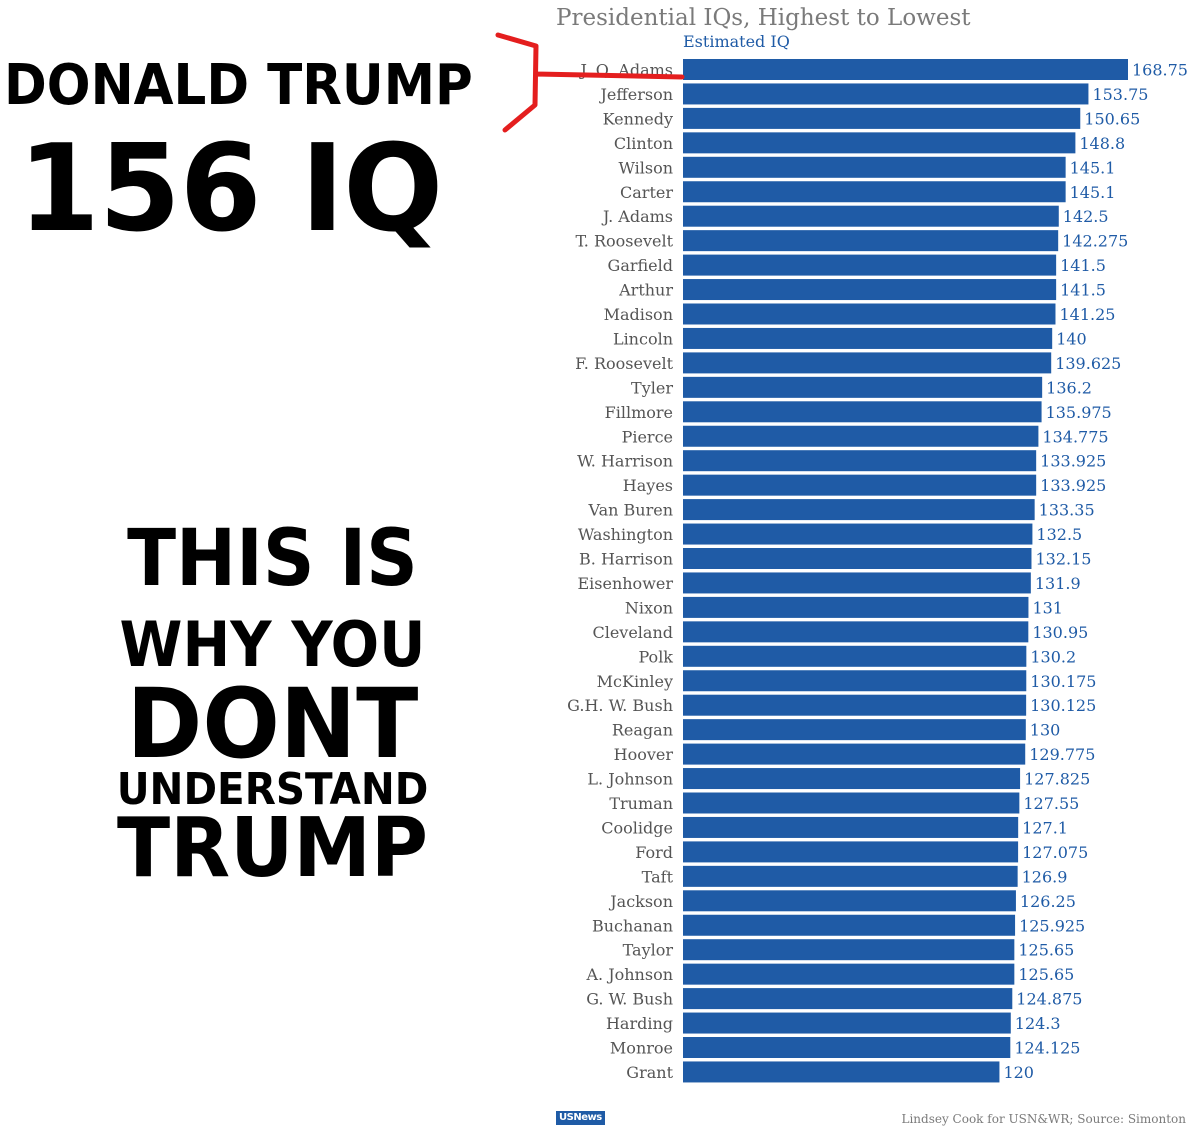  Describe the element at coordinates (1038, 1023) in the screenshot. I see `value-label: 124.3` at that location.